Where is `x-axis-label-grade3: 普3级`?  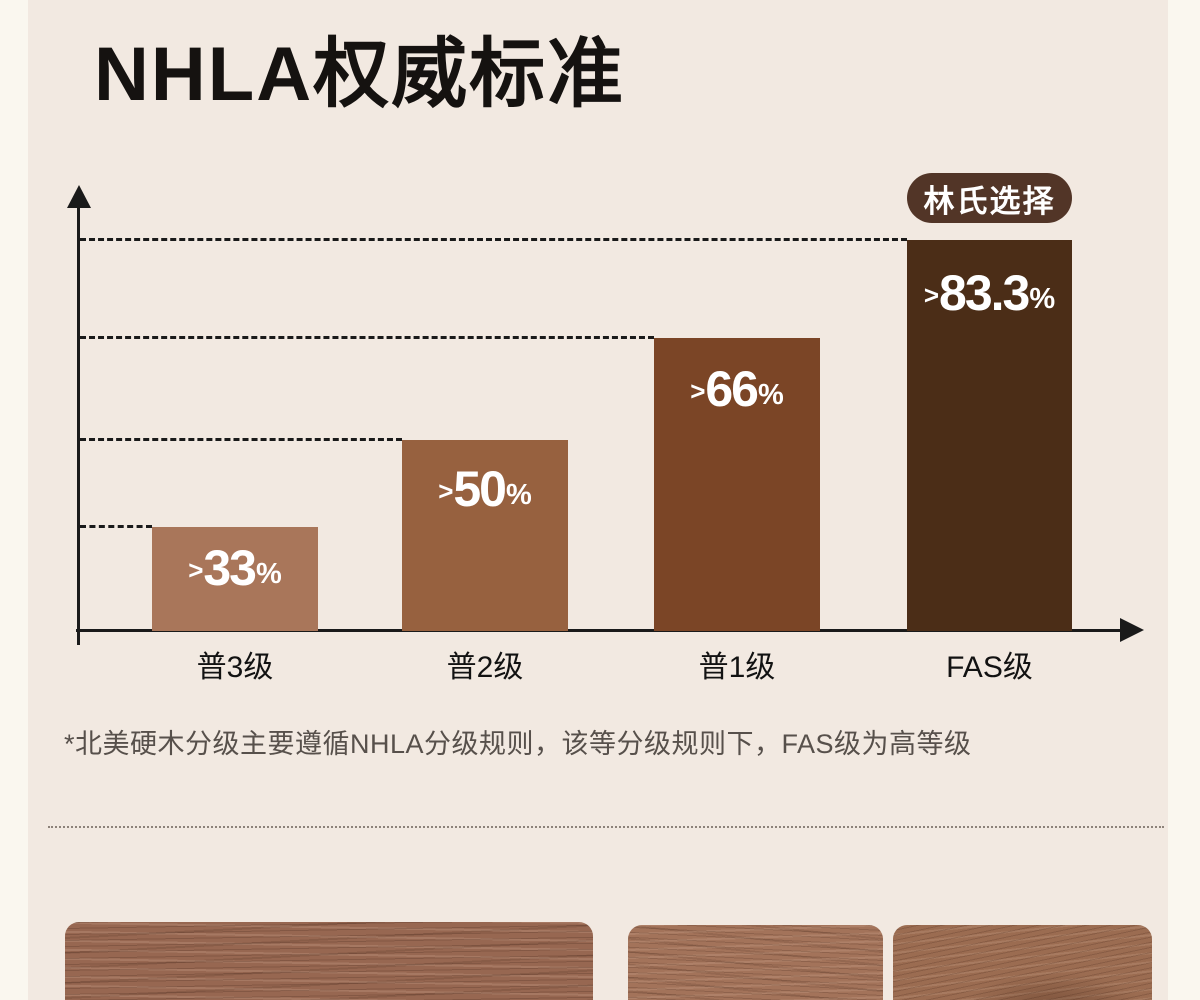 x-axis-label-grade3: 普3级 is located at coordinates (235, 667).